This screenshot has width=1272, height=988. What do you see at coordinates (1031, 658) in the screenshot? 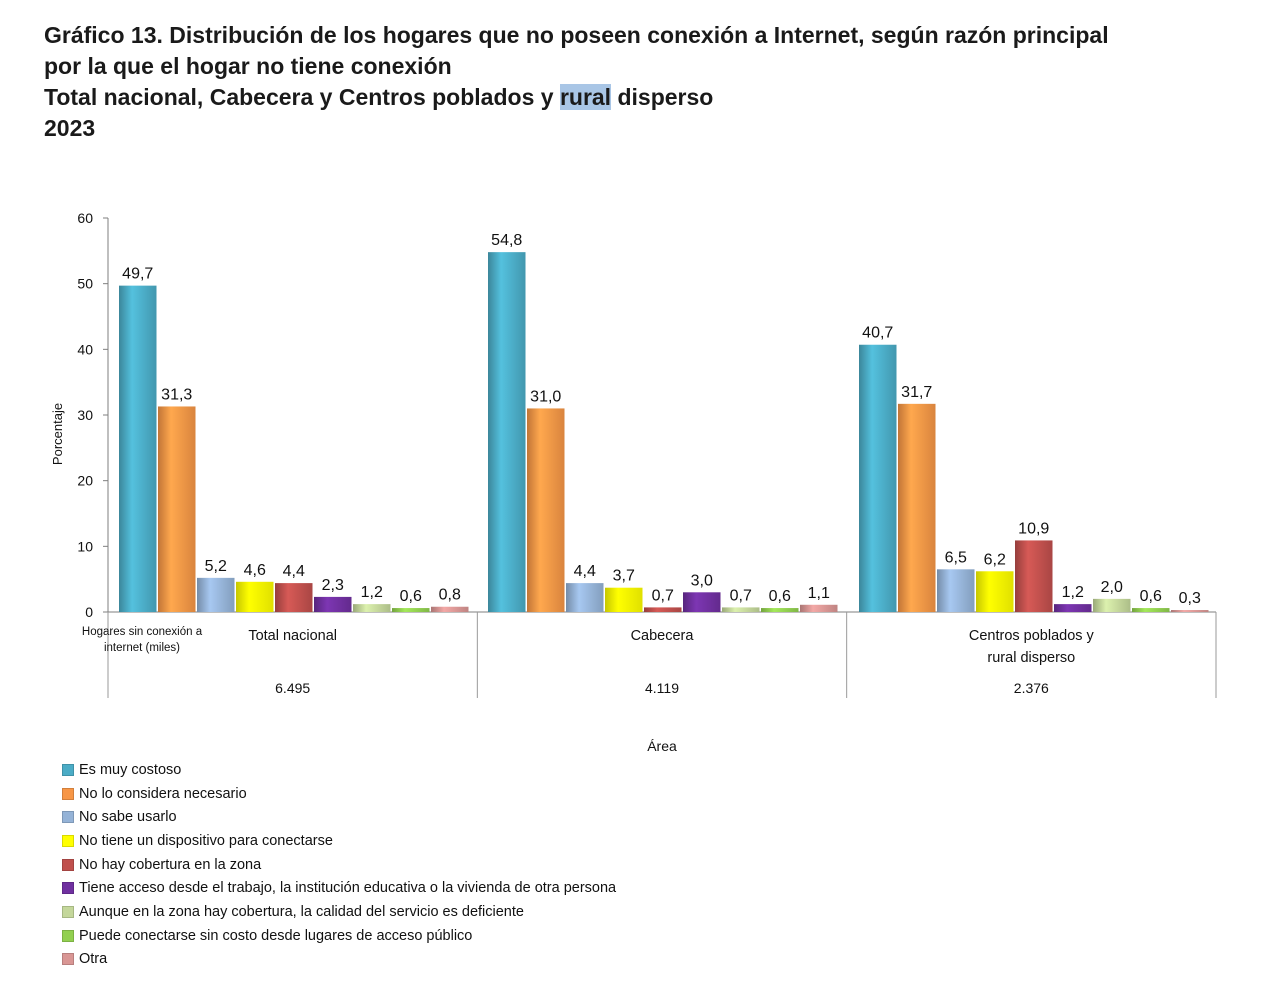
I see `category-label: rural disperso` at bounding box center [1031, 658].